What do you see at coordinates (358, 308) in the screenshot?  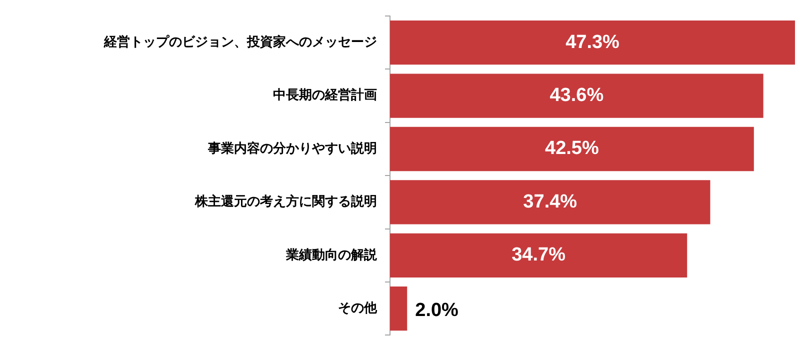 I see `y-tick-label: その他` at bounding box center [358, 308].